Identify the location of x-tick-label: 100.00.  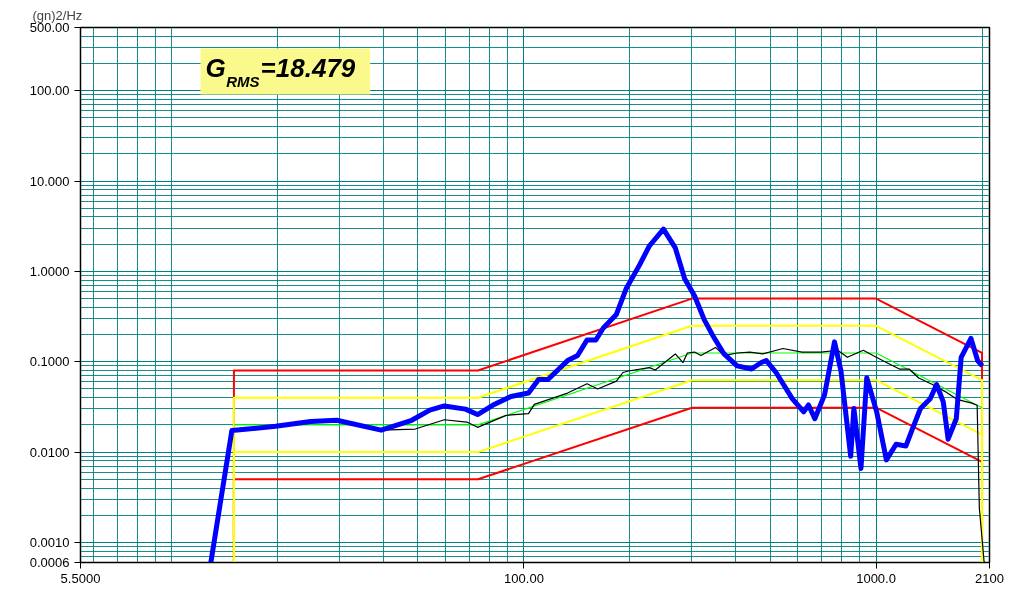
(524, 578).